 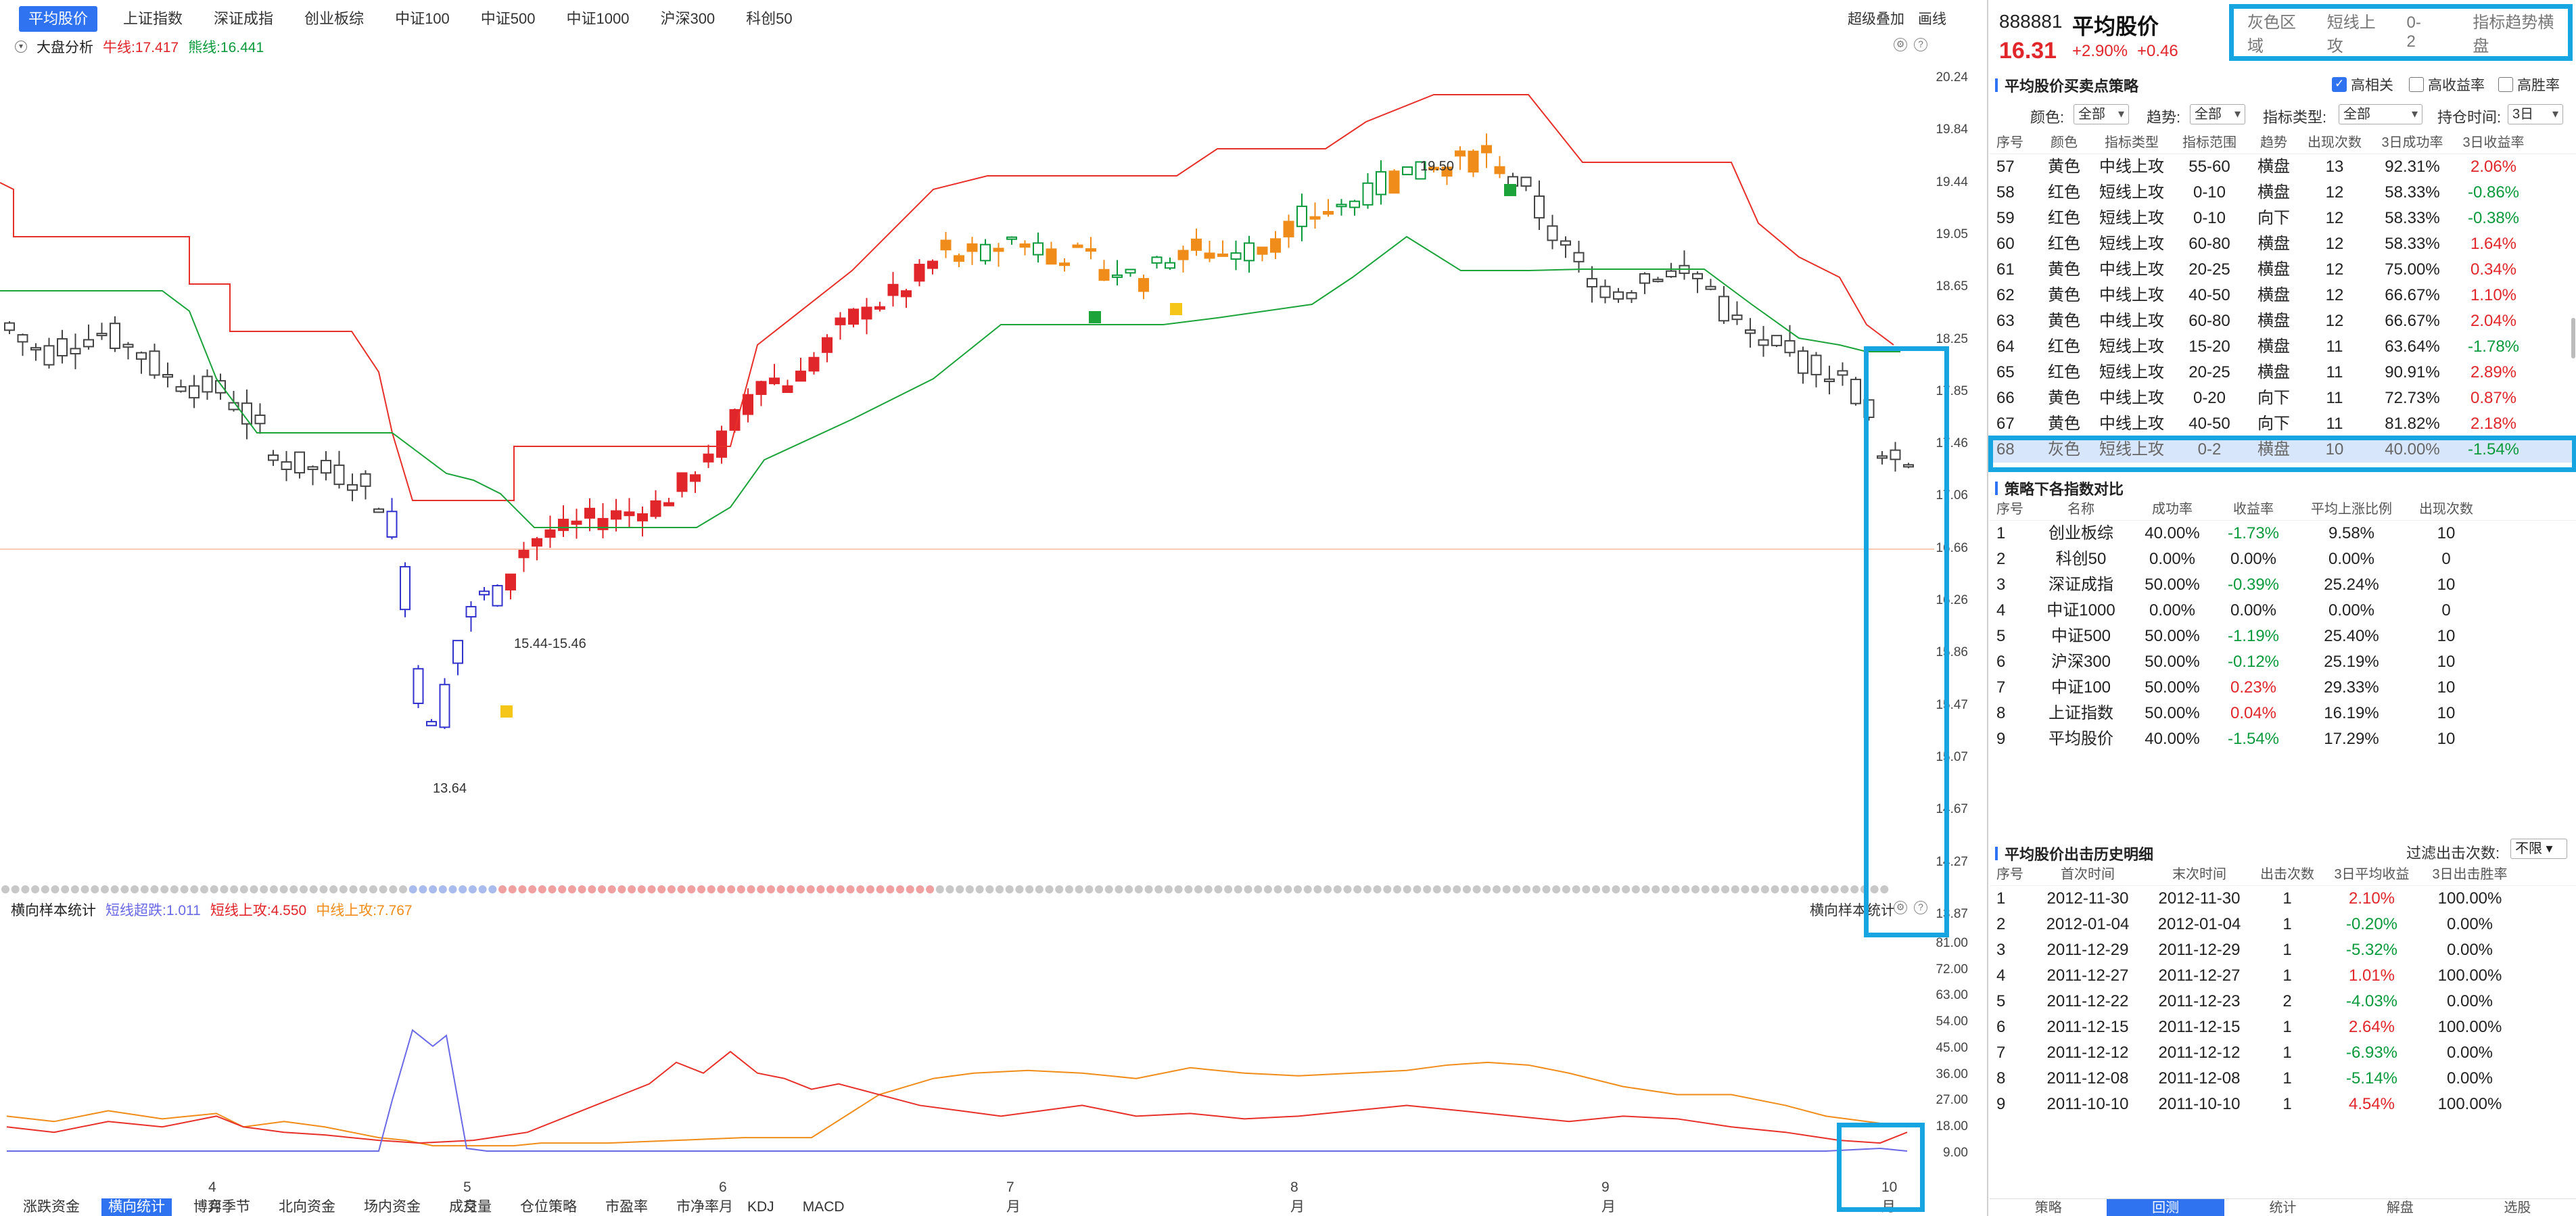 What do you see at coordinates (2283, 636) in the screenshot?
I see `table-row: 5 中证500 50.00% -1.19% 25.40% 10` at bounding box center [2283, 636].